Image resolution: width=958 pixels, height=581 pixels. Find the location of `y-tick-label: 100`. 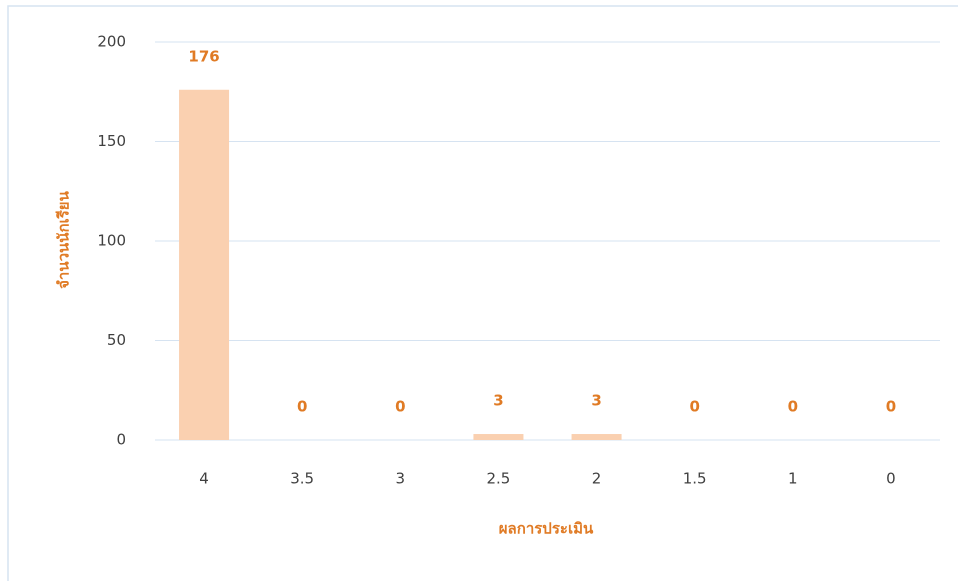

y-tick-label: 100 is located at coordinates (111, 241).